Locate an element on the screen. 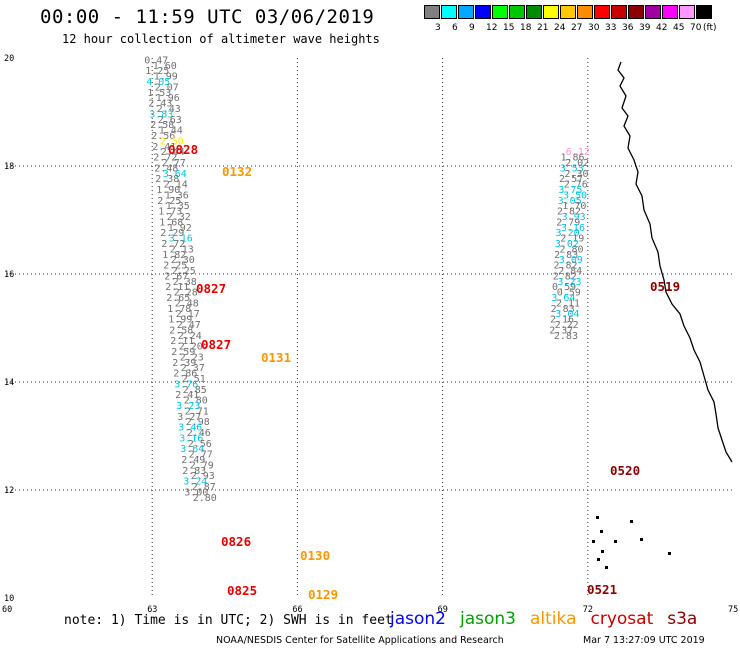  wave-height-value: 3.16 is located at coordinates (573, 228).